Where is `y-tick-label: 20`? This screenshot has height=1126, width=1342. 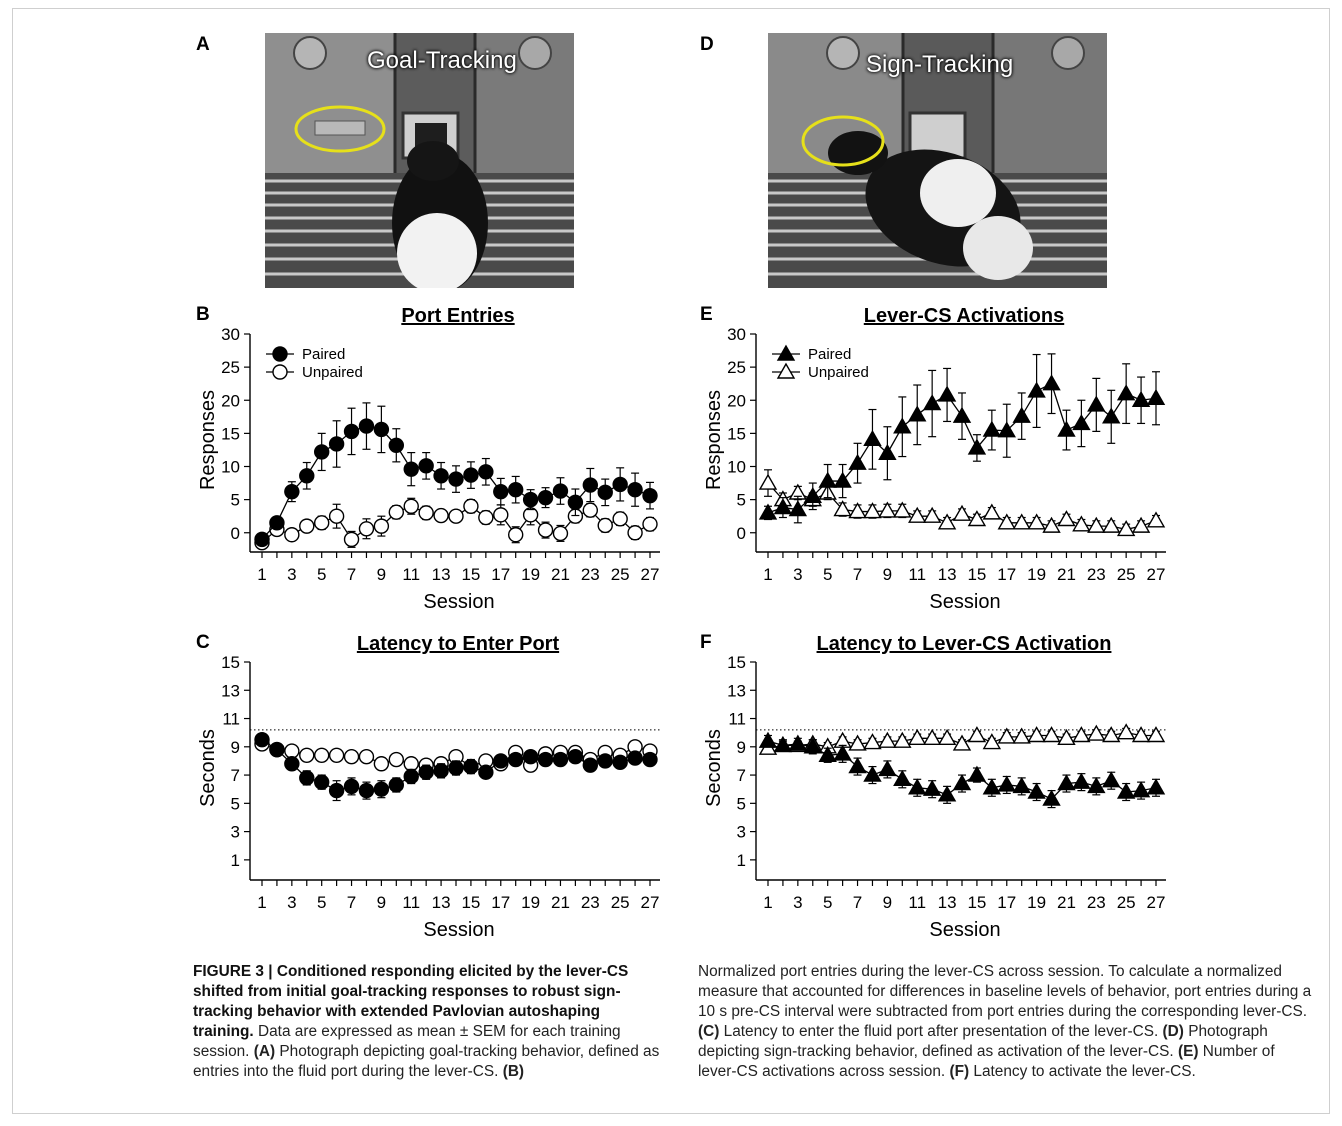 y-tick-label: 20 is located at coordinates (736, 400).